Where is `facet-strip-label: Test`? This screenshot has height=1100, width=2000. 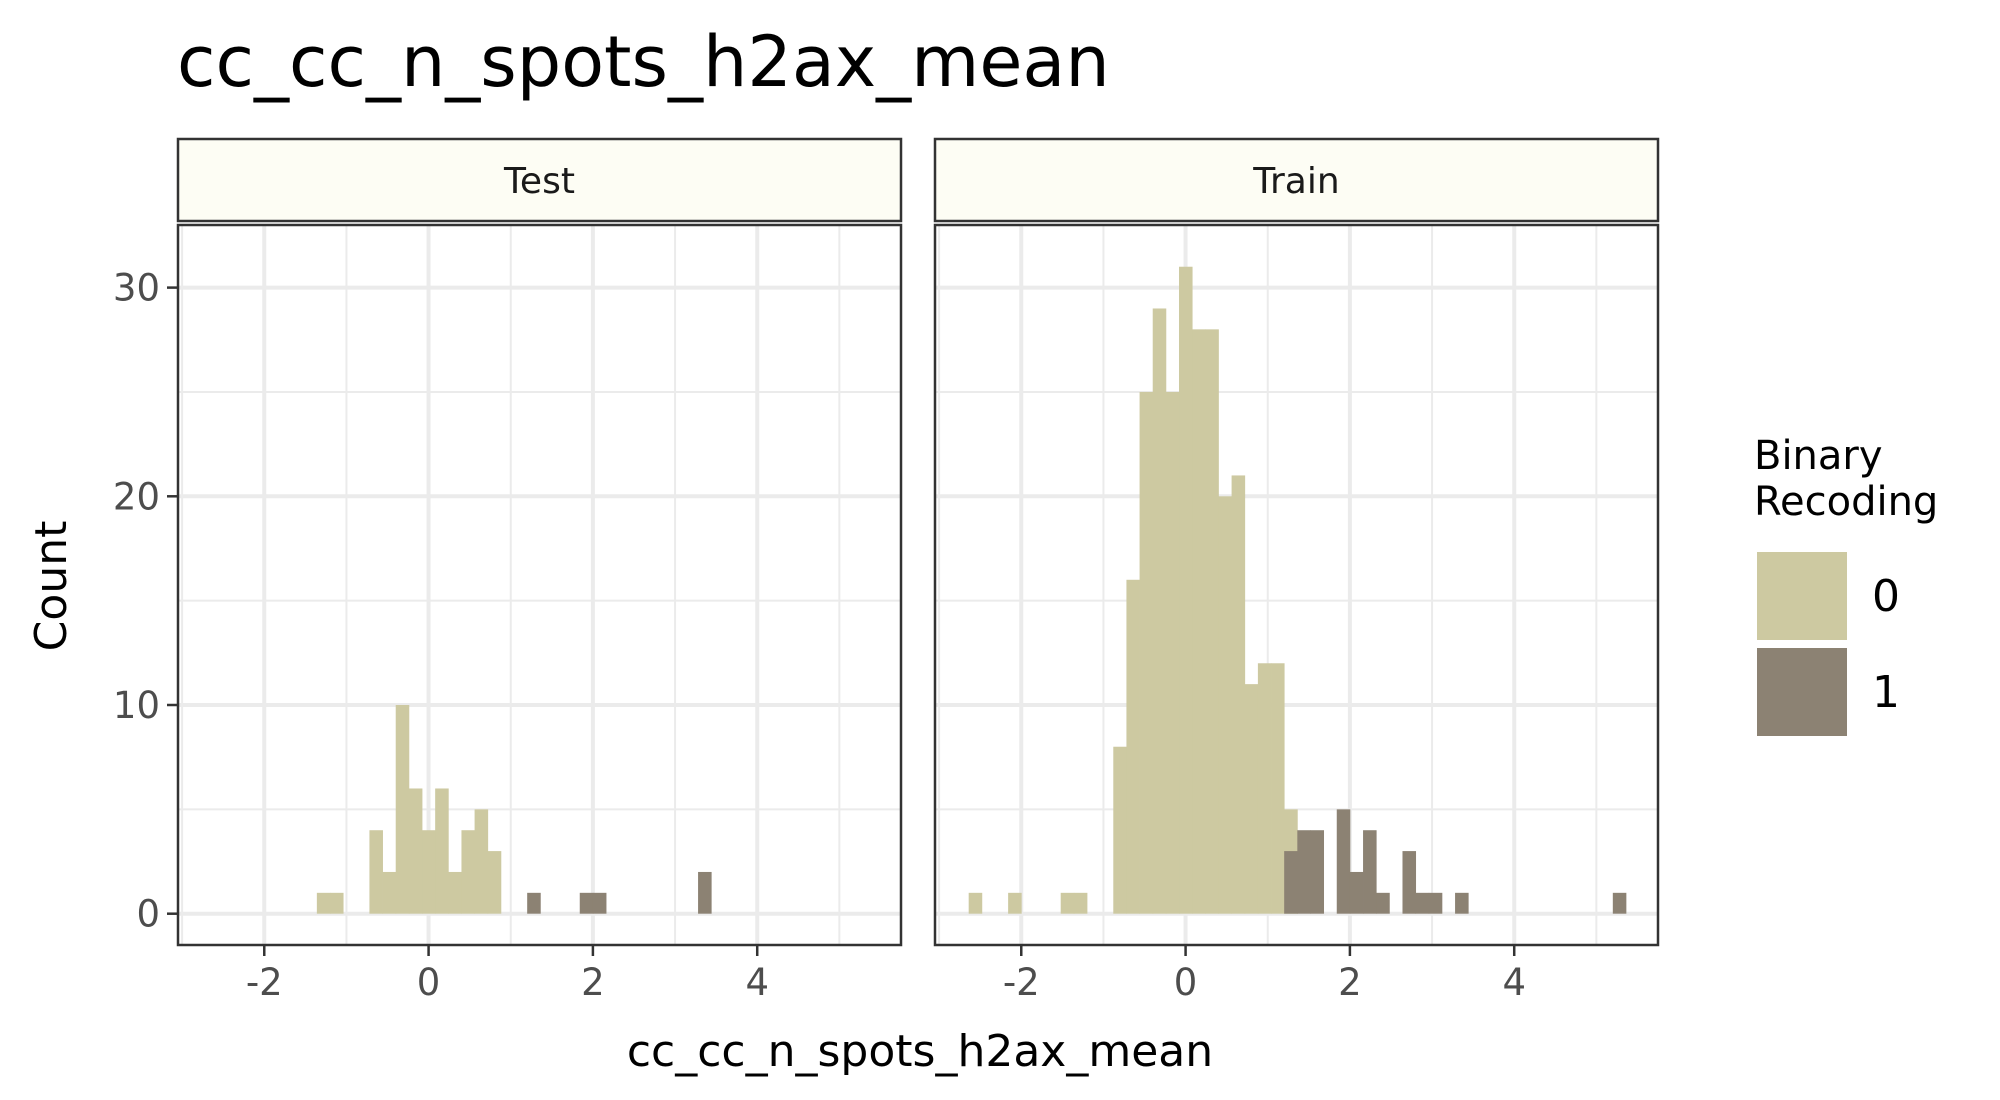 facet-strip-label: Test is located at coordinates (539, 181).